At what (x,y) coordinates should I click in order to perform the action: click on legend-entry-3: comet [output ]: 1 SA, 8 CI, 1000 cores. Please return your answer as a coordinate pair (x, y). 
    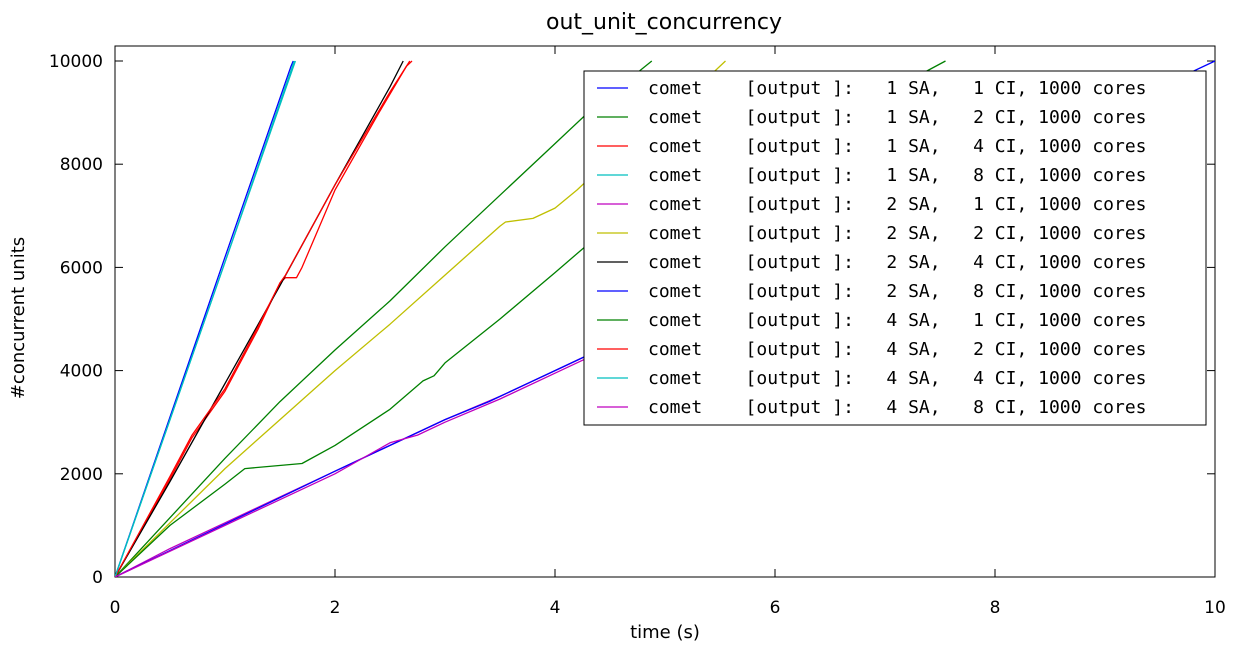
    Looking at the image, I should click on (897, 175).